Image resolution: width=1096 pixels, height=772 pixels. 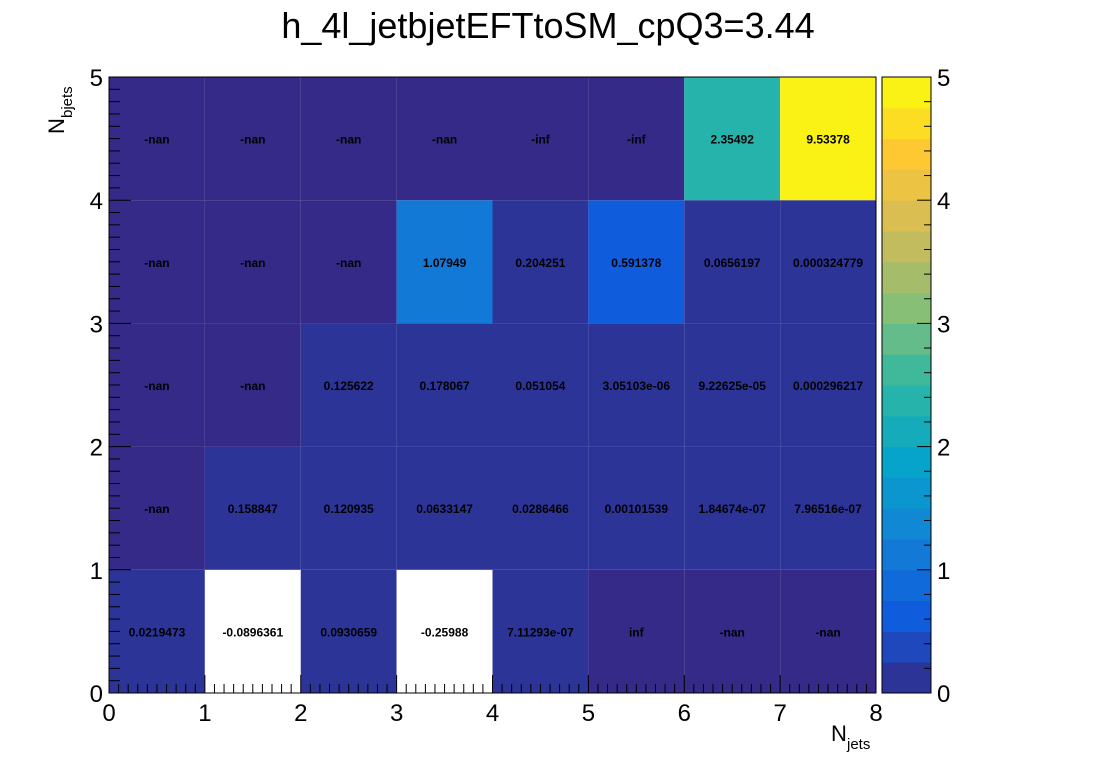 I want to click on x-tick-label: 3, so click(x=396, y=713).